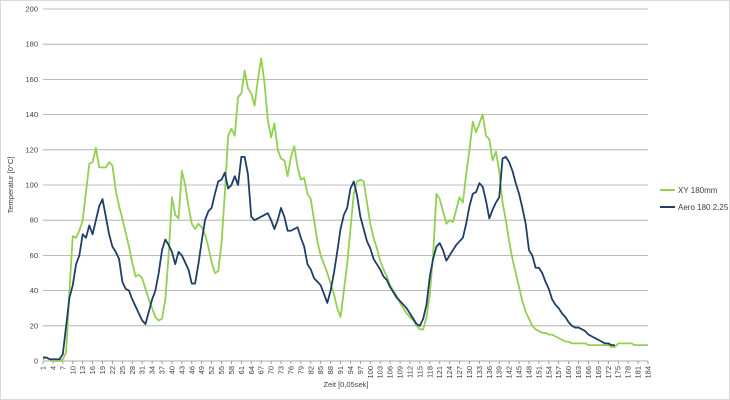 The height and width of the screenshot is (400, 730). I want to click on x-tick-label: 112, so click(409, 372).